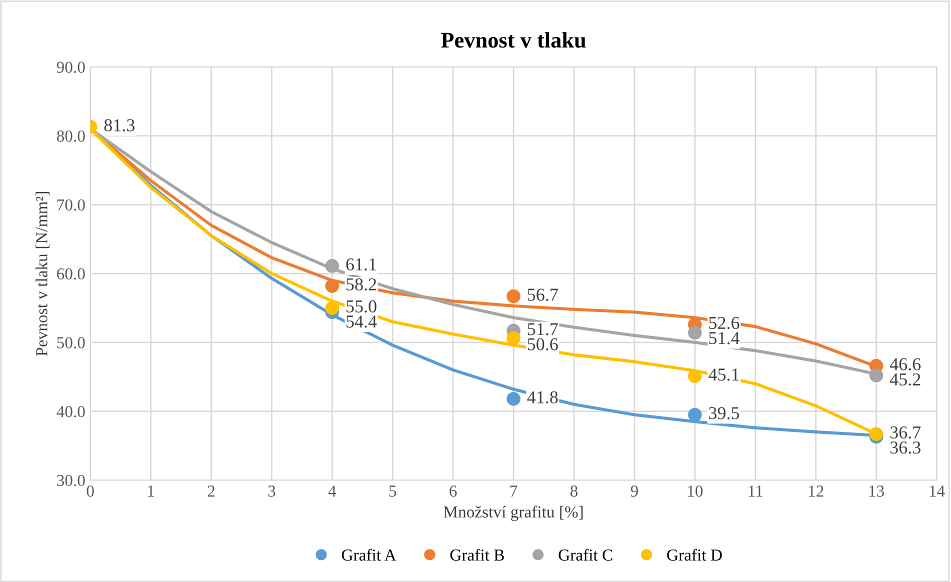 This screenshot has width=951, height=582. I want to click on x-tick-label: 8, so click(574, 491).